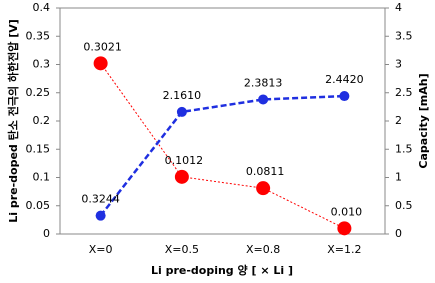 The image size is (435, 283). Describe the element at coordinates (13, 121) in the screenshot. I see `y-axis-label: Li pre-doped 탄소 전극의 하한전압 [V]` at that location.